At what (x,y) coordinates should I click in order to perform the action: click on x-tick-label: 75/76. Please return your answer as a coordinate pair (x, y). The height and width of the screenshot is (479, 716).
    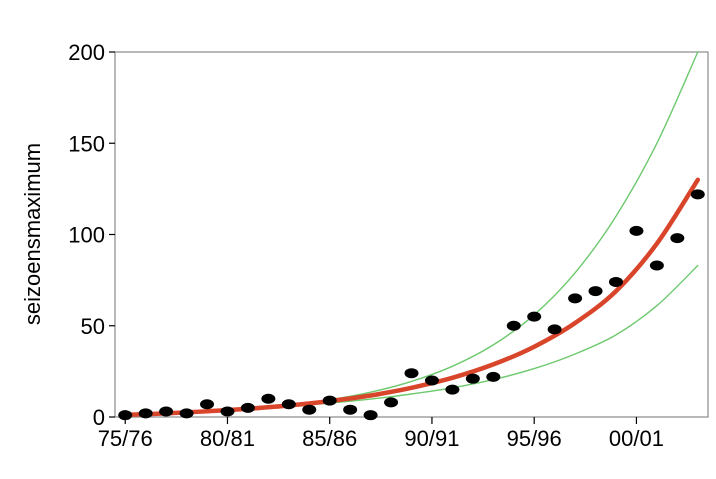
    Looking at the image, I should click on (125, 438).